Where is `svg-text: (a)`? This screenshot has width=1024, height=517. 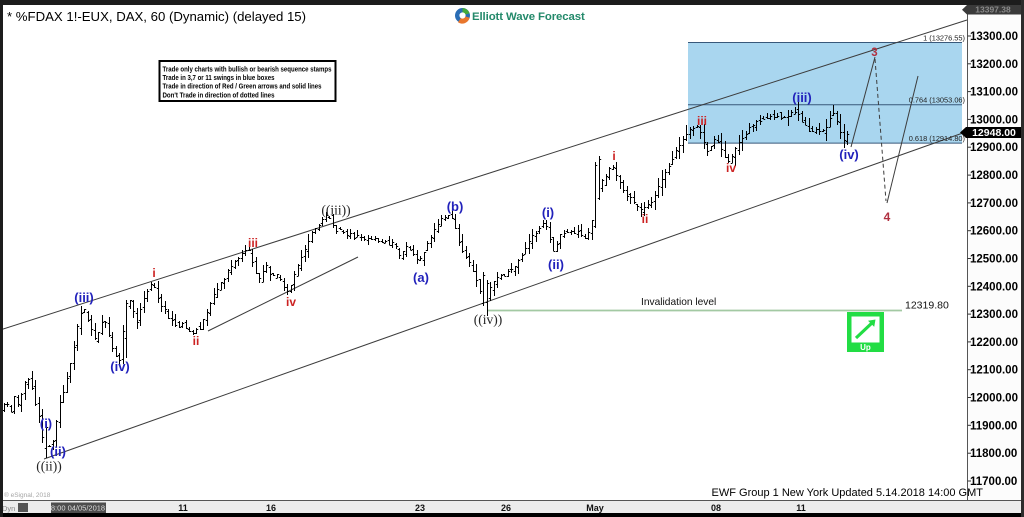
svg-text: (a) is located at coordinates (421, 277).